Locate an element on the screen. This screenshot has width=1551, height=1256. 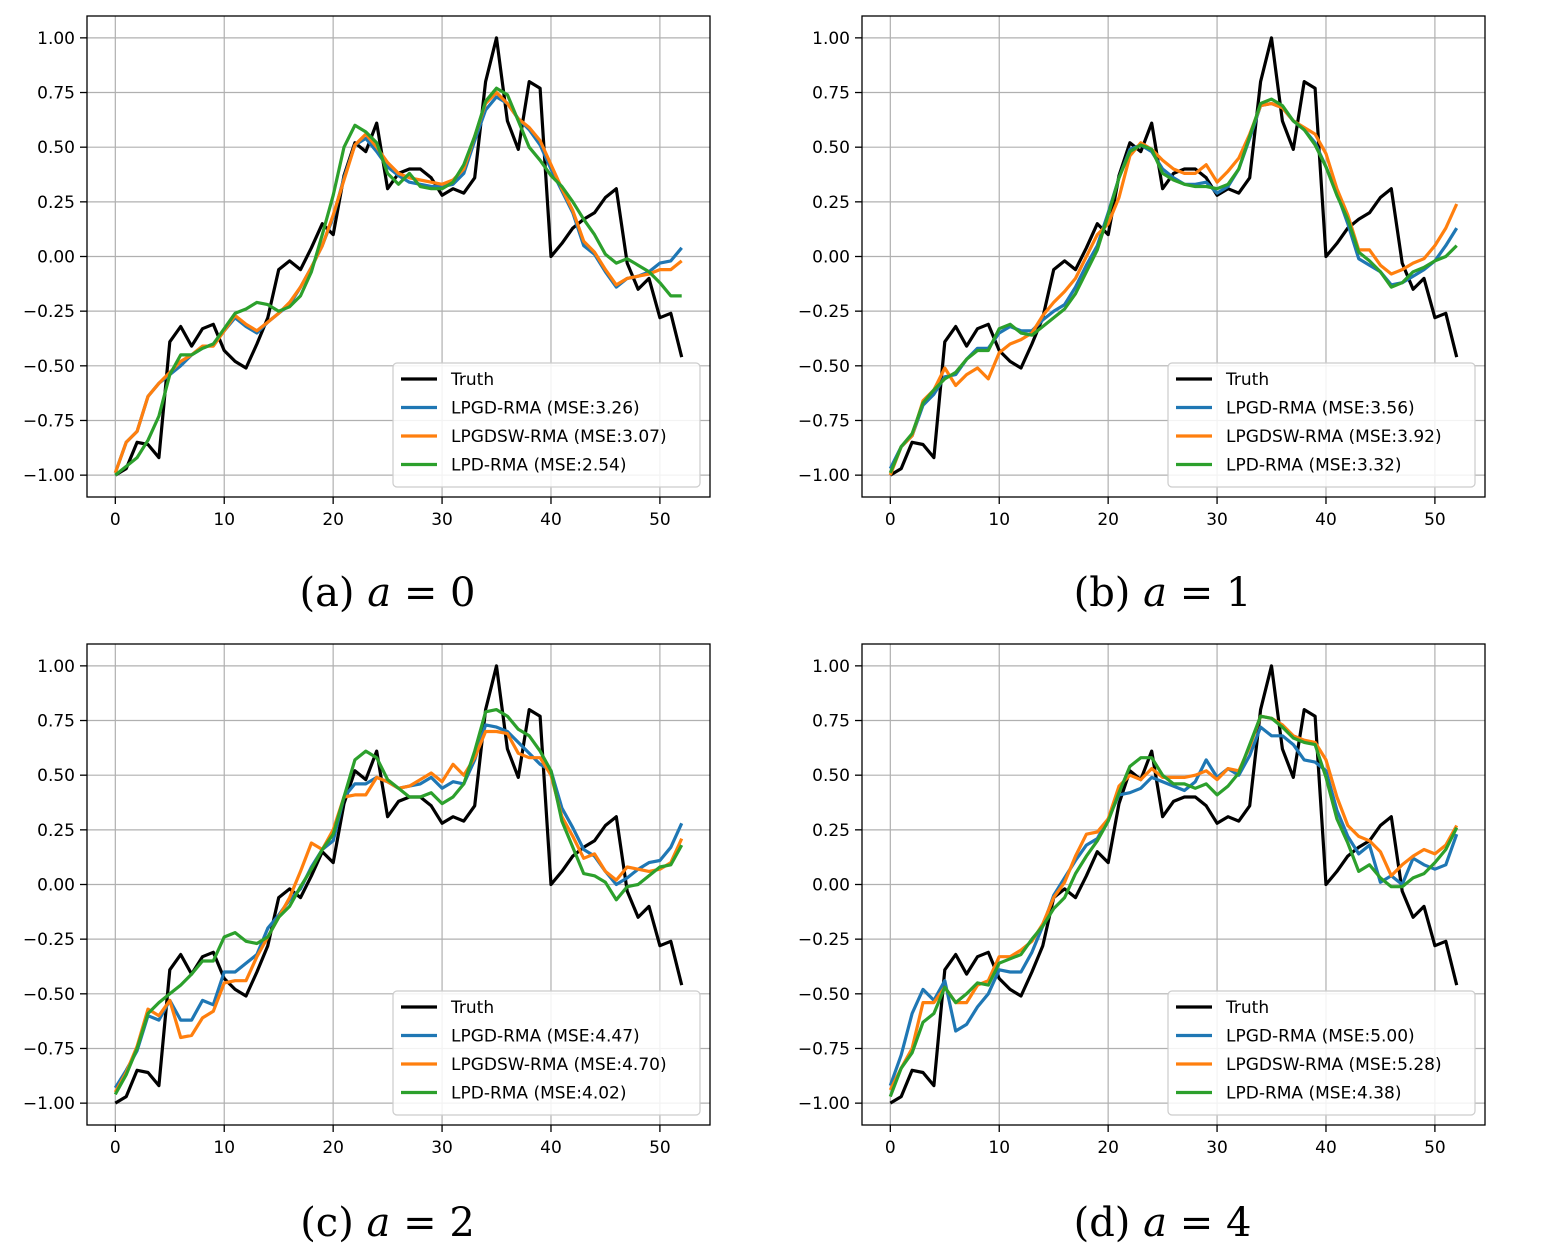
caption-label: (a) is located at coordinates (327, 593).